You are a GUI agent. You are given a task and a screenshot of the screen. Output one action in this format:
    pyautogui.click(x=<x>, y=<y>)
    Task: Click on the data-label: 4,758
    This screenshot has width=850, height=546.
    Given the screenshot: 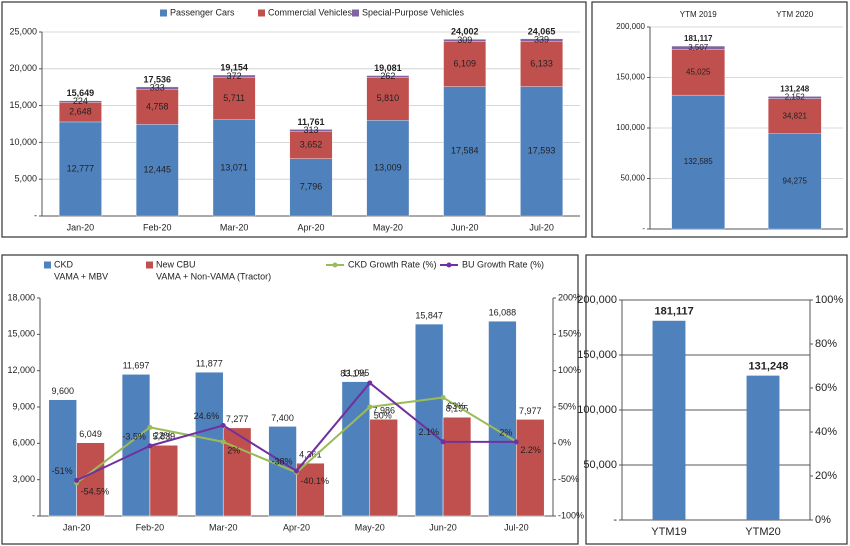 What is the action you would take?
    pyautogui.click(x=157, y=106)
    